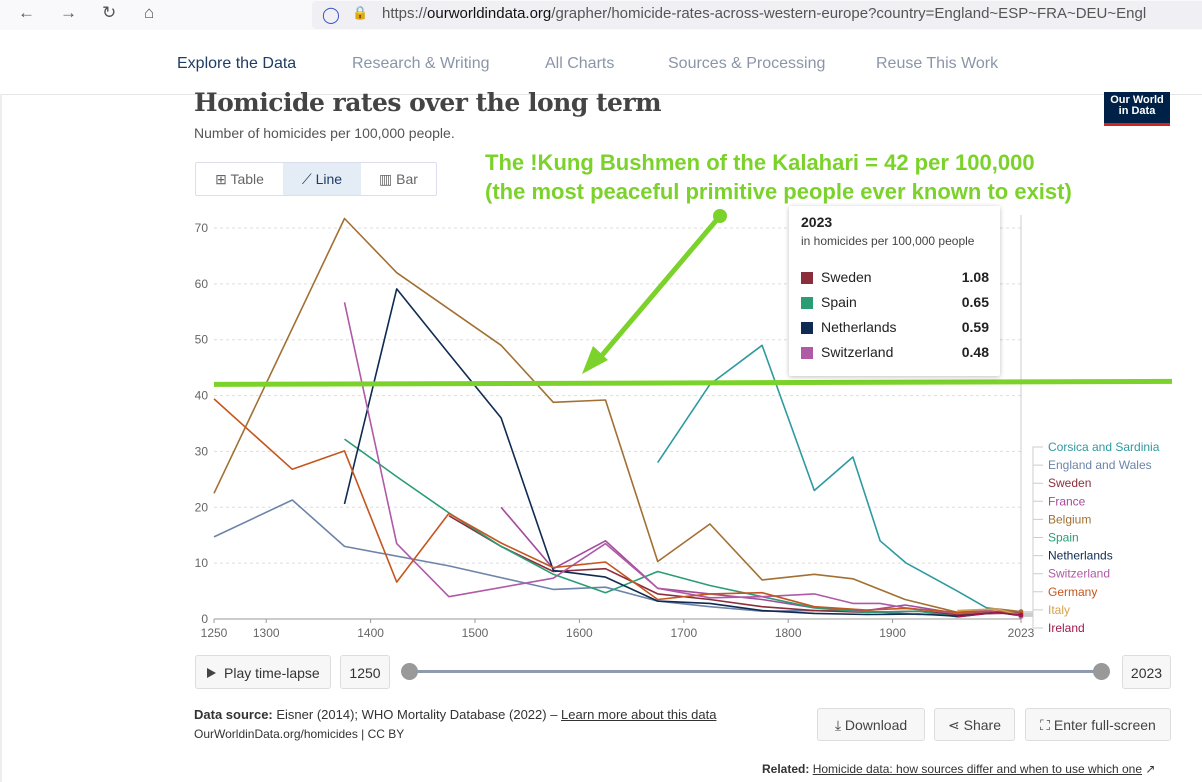 This screenshot has height=782, width=1202. Describe the element at coordinates (1098, 724) in the screenshot. I see `fullscreen-button: ⛶ Enter full-screen` at that location.